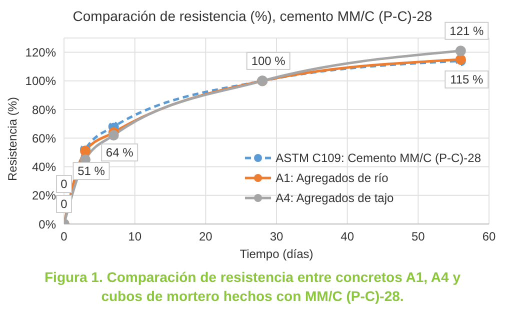 The image size is (505, 320). Describe the element at coordinates (40, 53) in the screenshot. I see `y-tick-label: 120%` at that location.